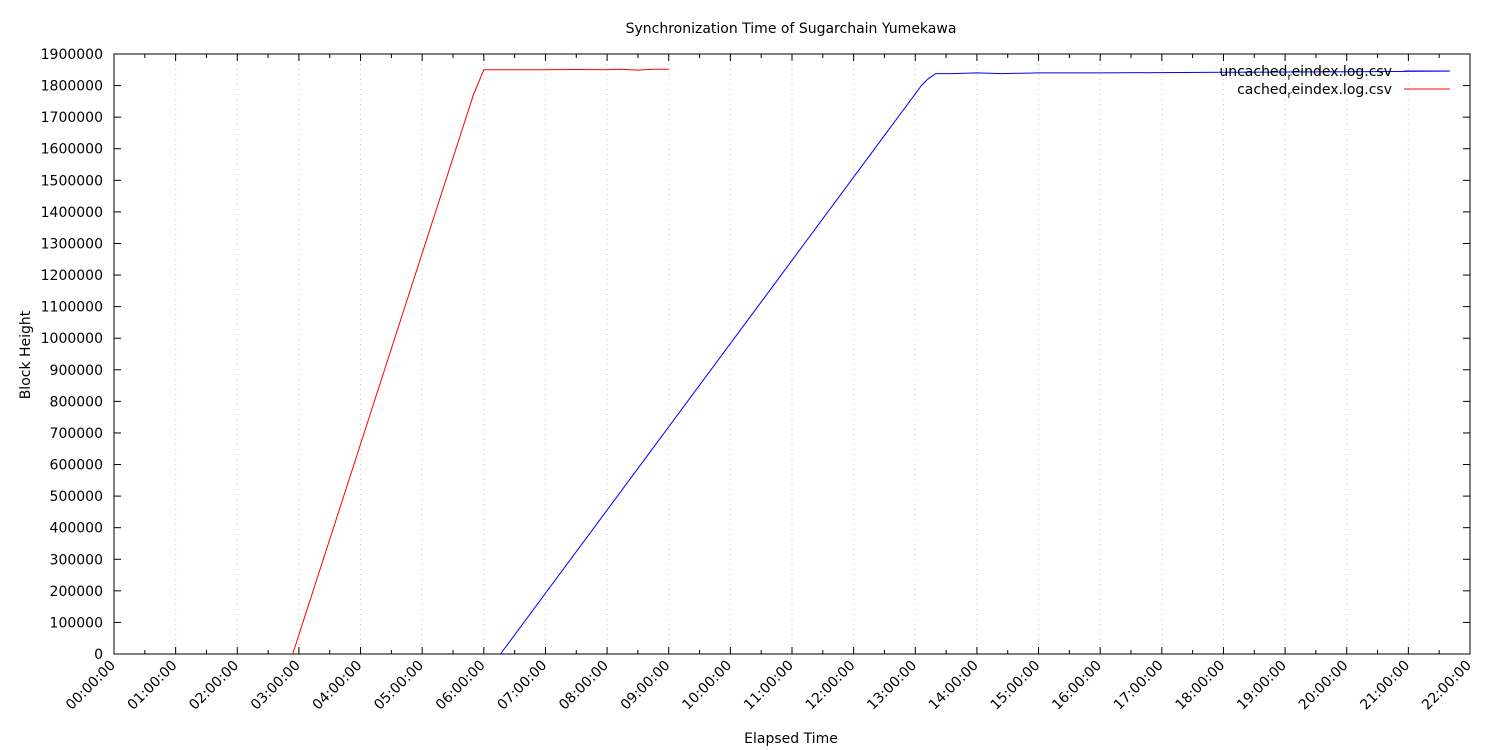 Image resolution: width=1500 pixels, height=750 pixels. Describe the element at coordinates (76, 434) in the screenshot. I see `y-tick-label: 700000` at that location.